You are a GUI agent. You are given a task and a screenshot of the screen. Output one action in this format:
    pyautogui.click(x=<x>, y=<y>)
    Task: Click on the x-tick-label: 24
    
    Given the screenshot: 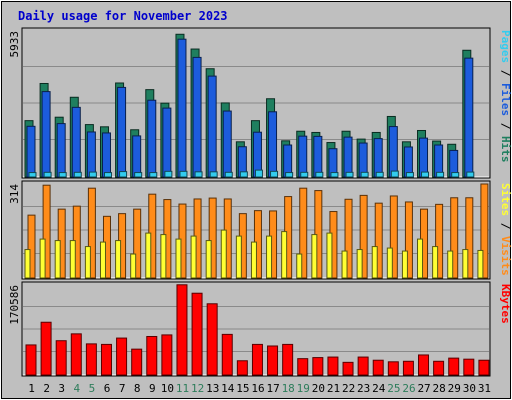 What is the action you would take?
    pyautogui.click(x=379, y=388)
    